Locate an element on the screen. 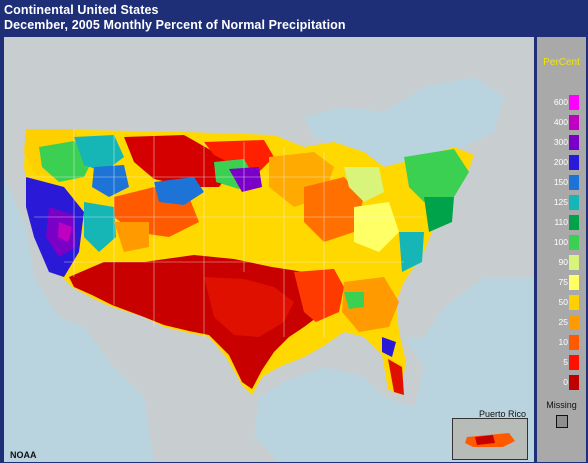  puerto-rico-svg is located at coordinates (490, 440).